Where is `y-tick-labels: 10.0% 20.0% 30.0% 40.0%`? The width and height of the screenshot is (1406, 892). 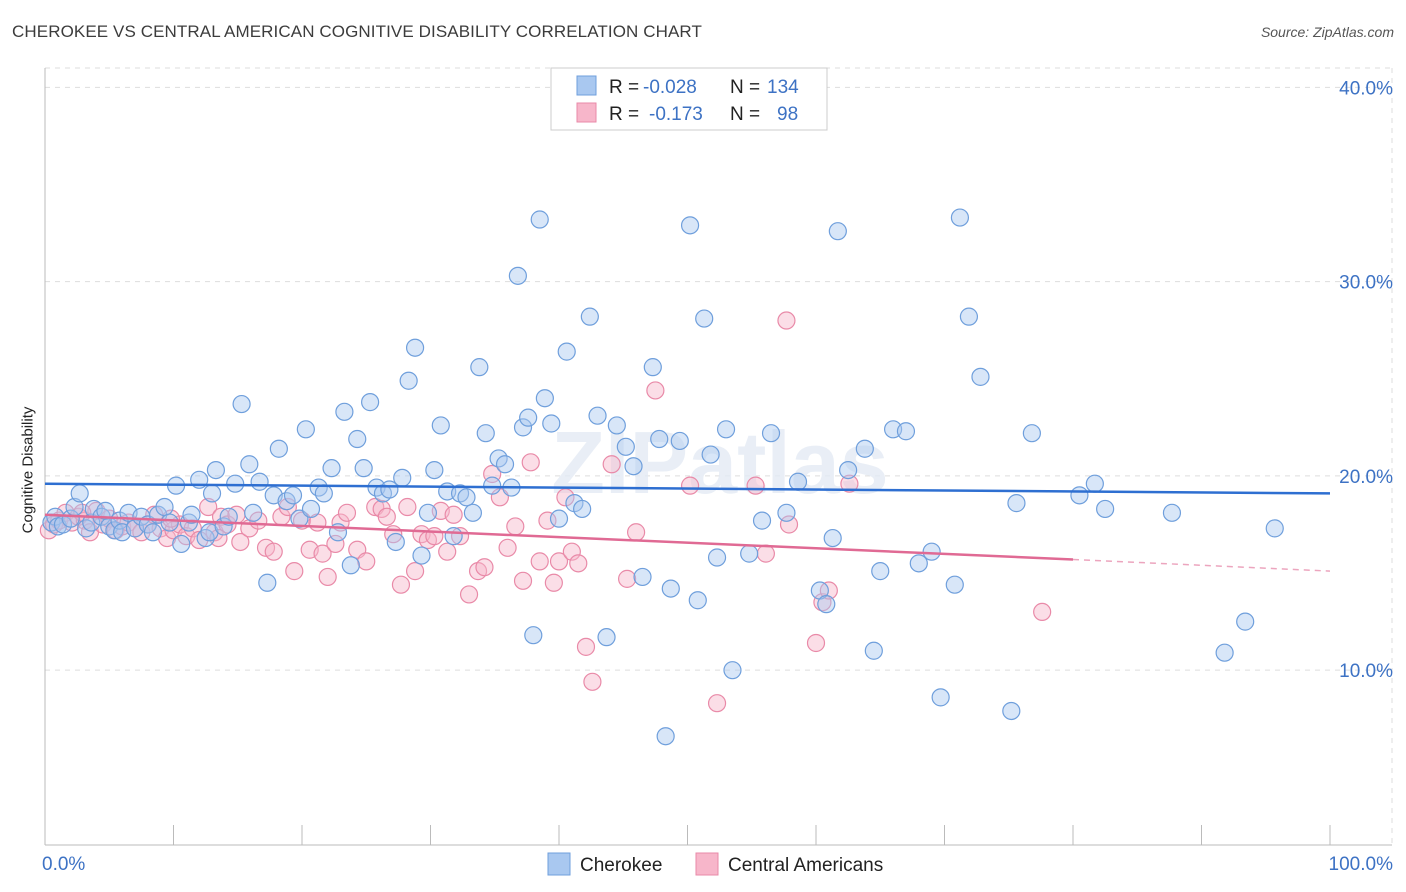 y-tick-labels: 10.0% 20.0% 30.0% 40.0% is located at coordinates (1366, 380).